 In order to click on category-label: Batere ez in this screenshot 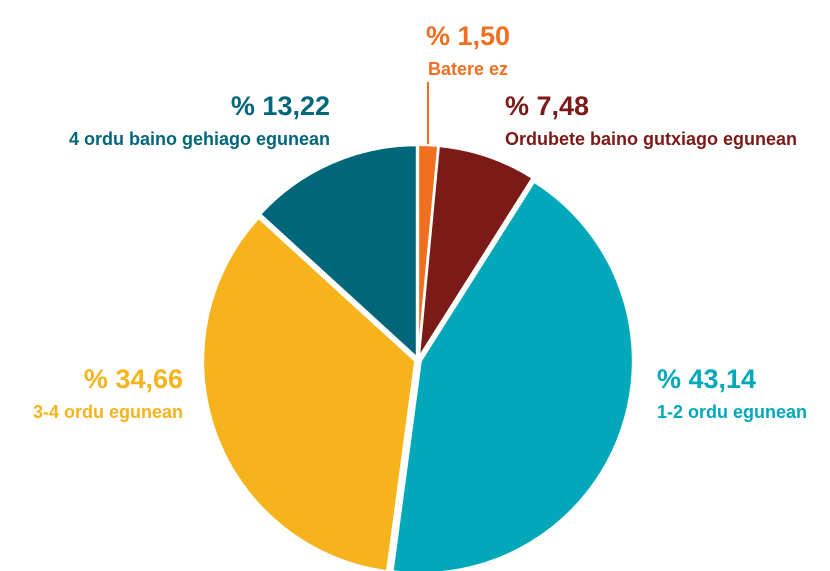, I will do `click(468, 69)`.